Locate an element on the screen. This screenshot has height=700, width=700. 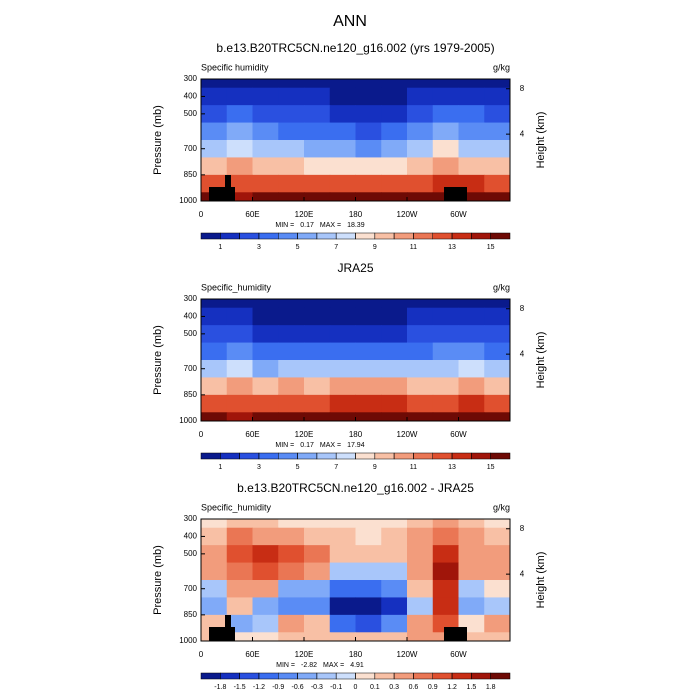
y2-tick-label: 4 is located at coordinates (522, 353).